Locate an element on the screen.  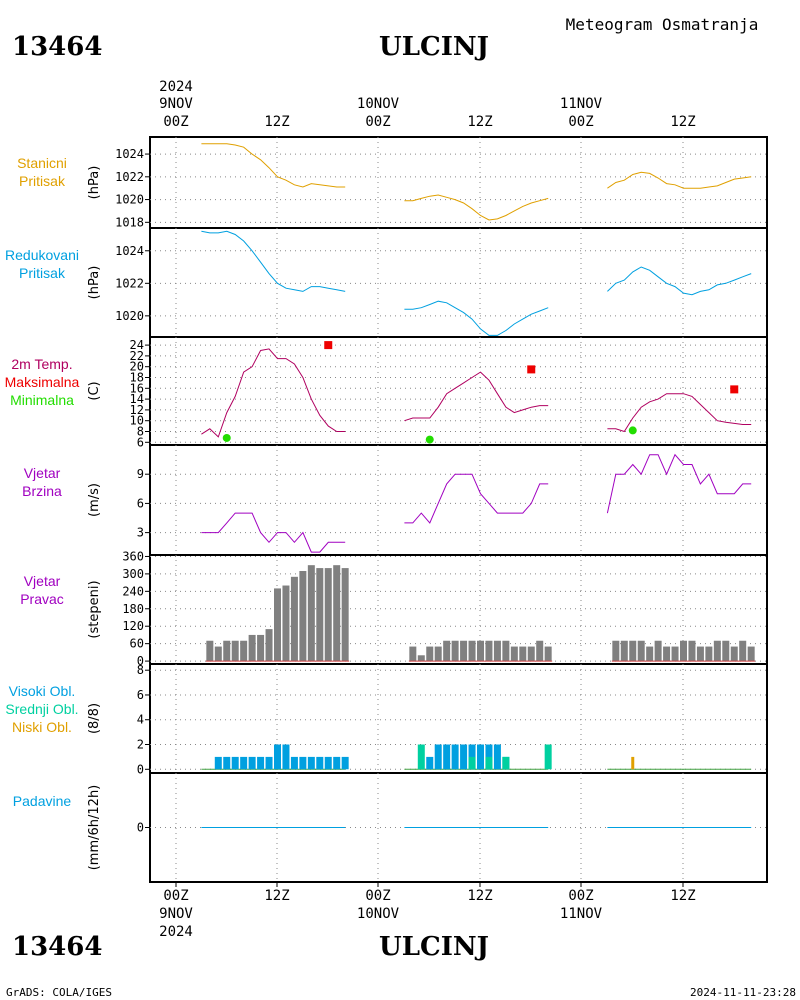
time-label-bottom-5: 00Z is located at coordinates (580, 896).